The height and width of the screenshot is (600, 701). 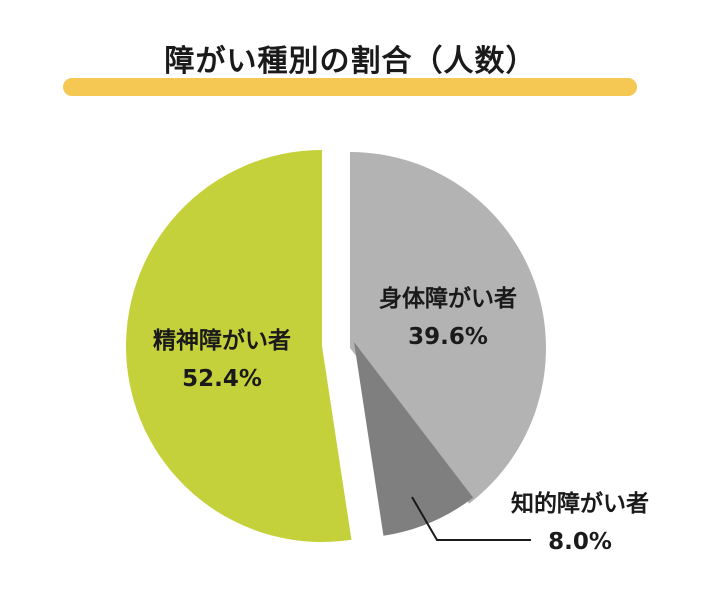 What do you see at coordinates (580, 542) in the screenshot?
I see `slice-intellectual-value: 8.0%` at bounding box center [580, 542].